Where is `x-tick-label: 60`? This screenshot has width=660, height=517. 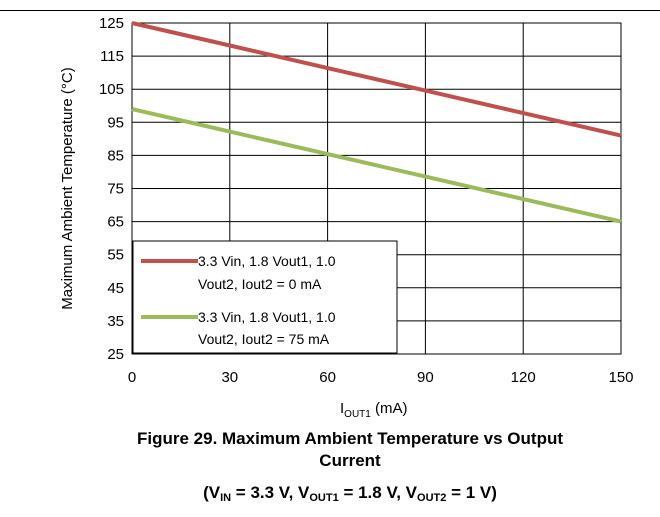
x-tick-label: 60 is located at coordinates (327, 377).